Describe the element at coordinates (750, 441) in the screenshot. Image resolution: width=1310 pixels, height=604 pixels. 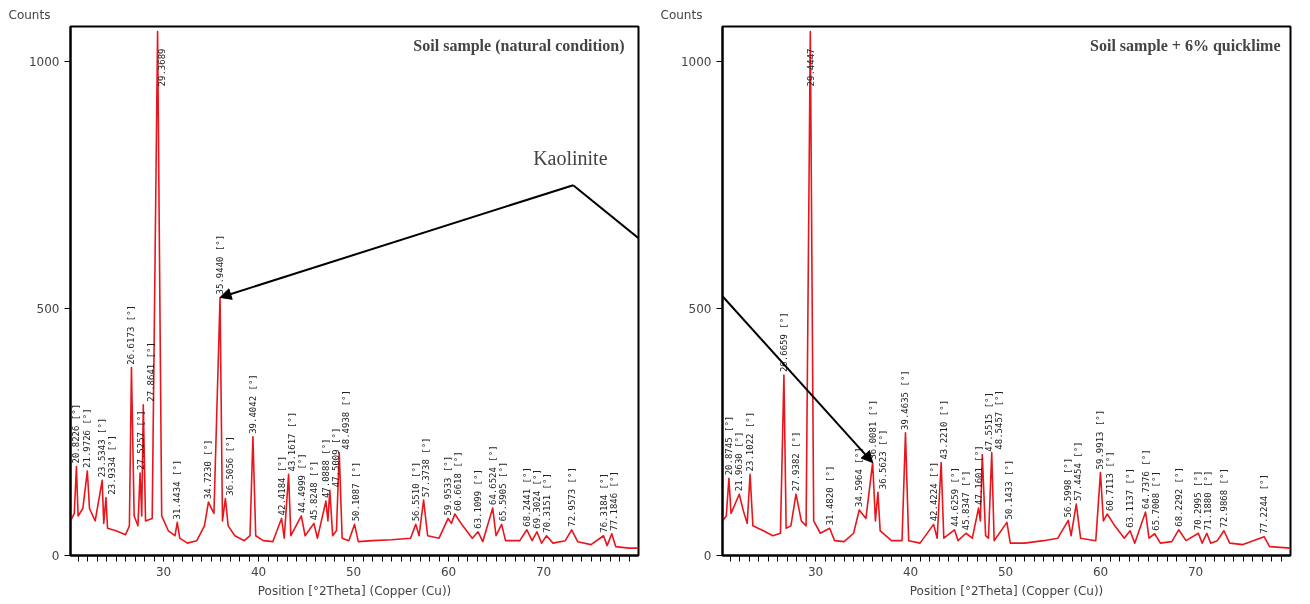
I see `annotation: 23.1022 [°]` at that location.